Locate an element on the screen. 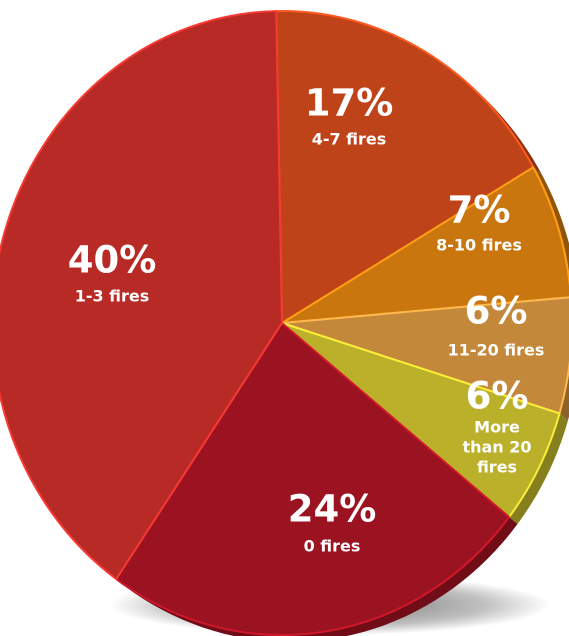 The height and width of the screenshot is (636, 569). slice-category-4-7-fires: 4-7 fires is located at coordinates (349, 139).